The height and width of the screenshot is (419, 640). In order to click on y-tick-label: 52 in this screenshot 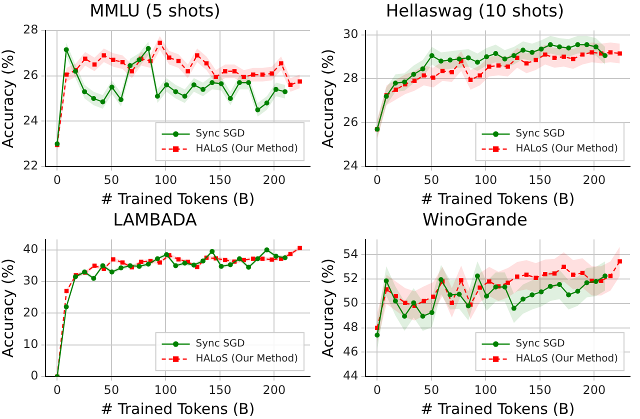, I will do `click(350, 278)`.